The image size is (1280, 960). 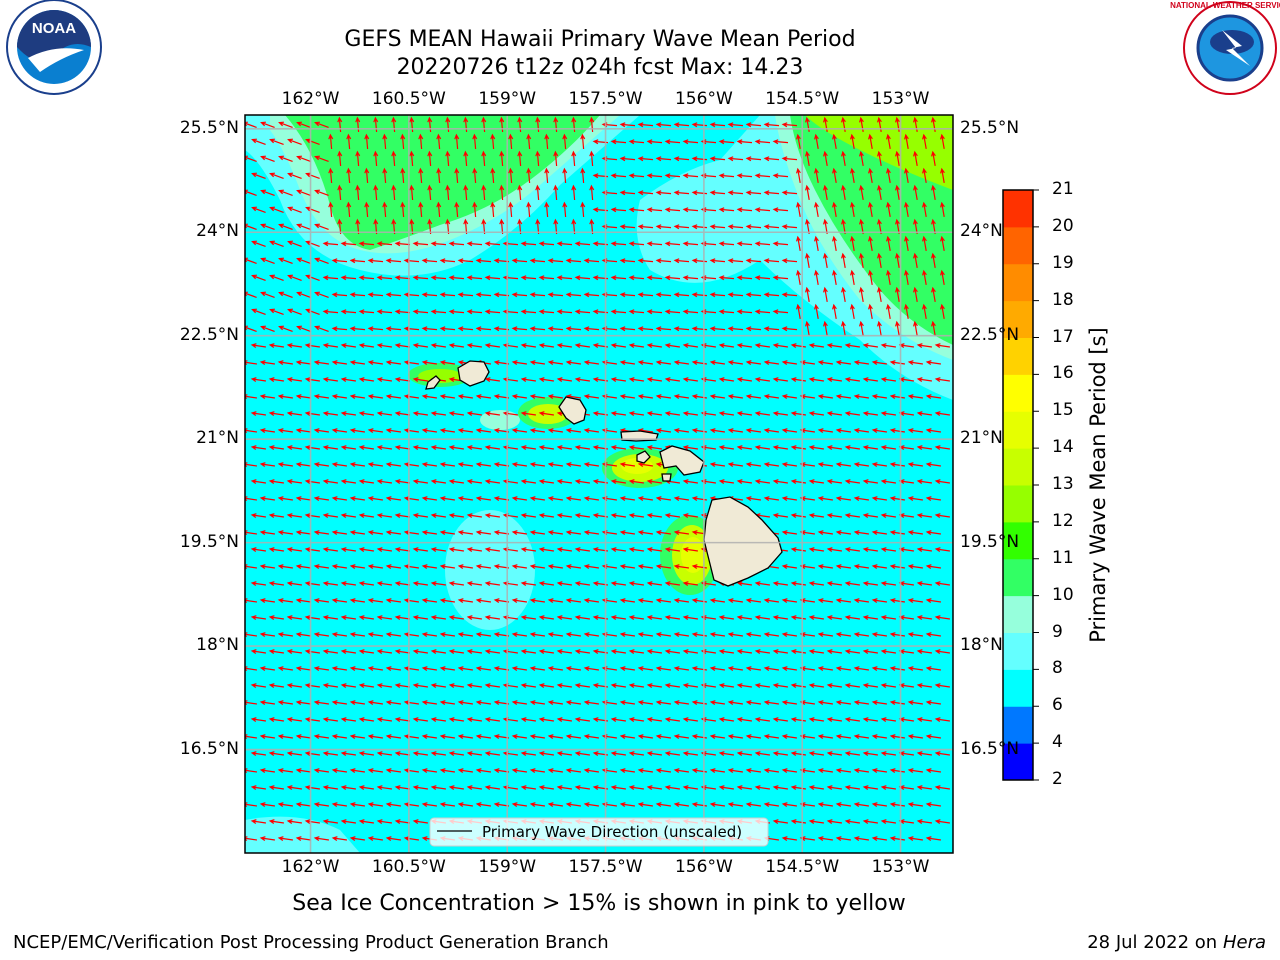 What do you see at coordinates (1063, 447) in the screenshot?
I see `colorbar-tick-label: 14` at bounding box center [1063, 447].